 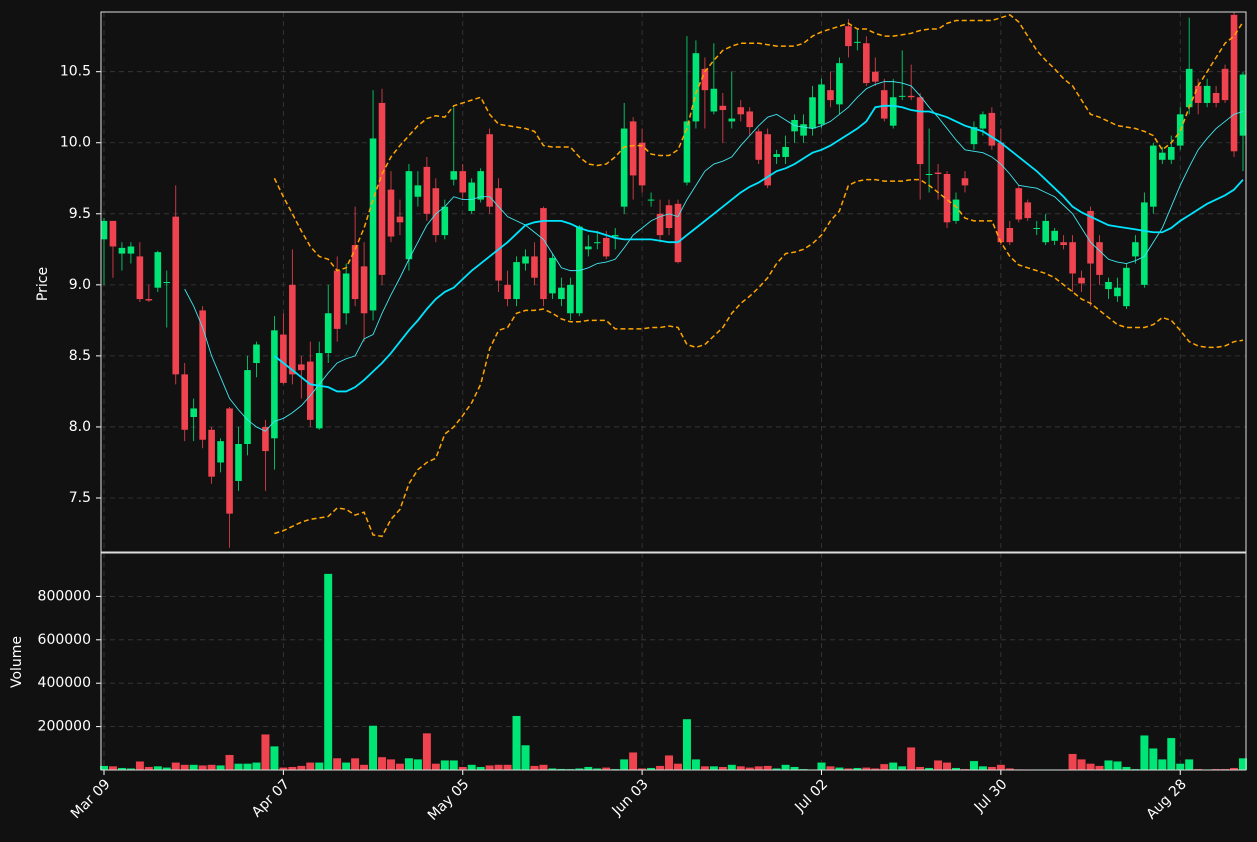 What do you see at coordinates (43, 284) in the screenshot?
I see `price-axis-label: Price` at bounding box center [43, 284].